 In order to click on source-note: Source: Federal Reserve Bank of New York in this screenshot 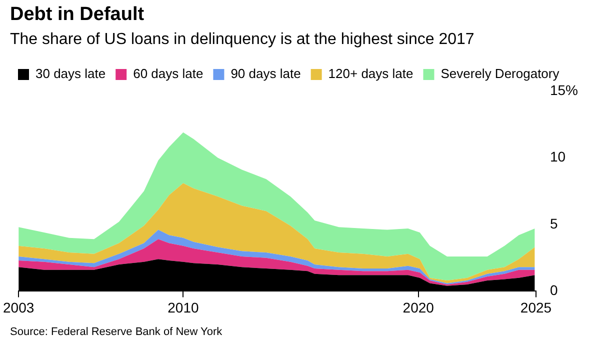, I will do `click(116, 332)`.